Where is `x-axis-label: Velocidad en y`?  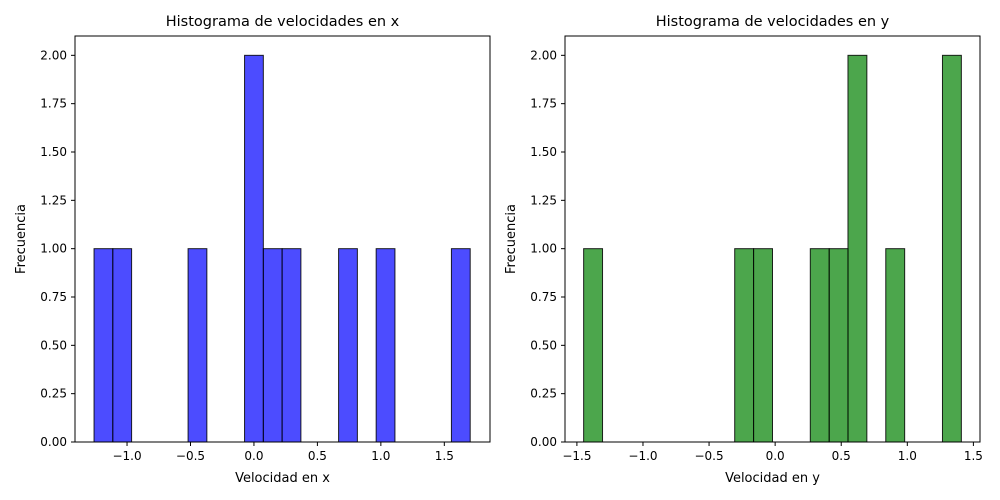
x-axis-label: Velocidad en y is located at coordinates (772, 478).